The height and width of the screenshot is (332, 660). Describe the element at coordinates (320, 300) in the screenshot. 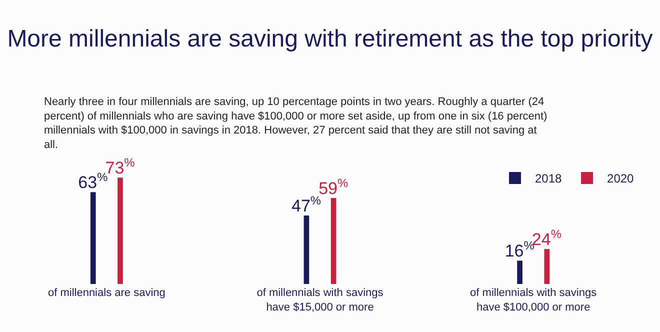

I see `x-tick-label: of millennials with savings have $15,000 or more` at that location.